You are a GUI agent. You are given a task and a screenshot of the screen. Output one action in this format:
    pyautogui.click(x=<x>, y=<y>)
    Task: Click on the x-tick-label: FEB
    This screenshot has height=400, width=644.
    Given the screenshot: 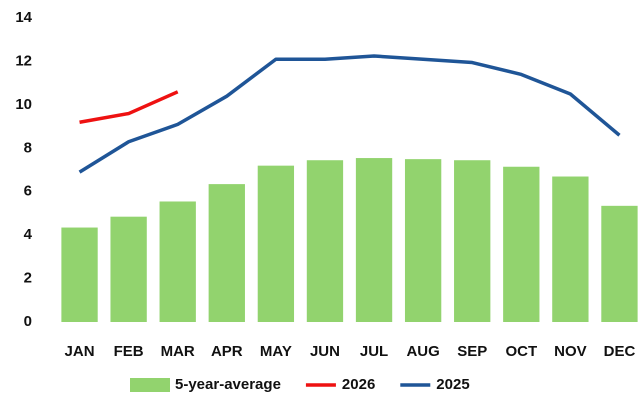 What is the action you would take?
    pyautogui.click(x=129, y=351)
    